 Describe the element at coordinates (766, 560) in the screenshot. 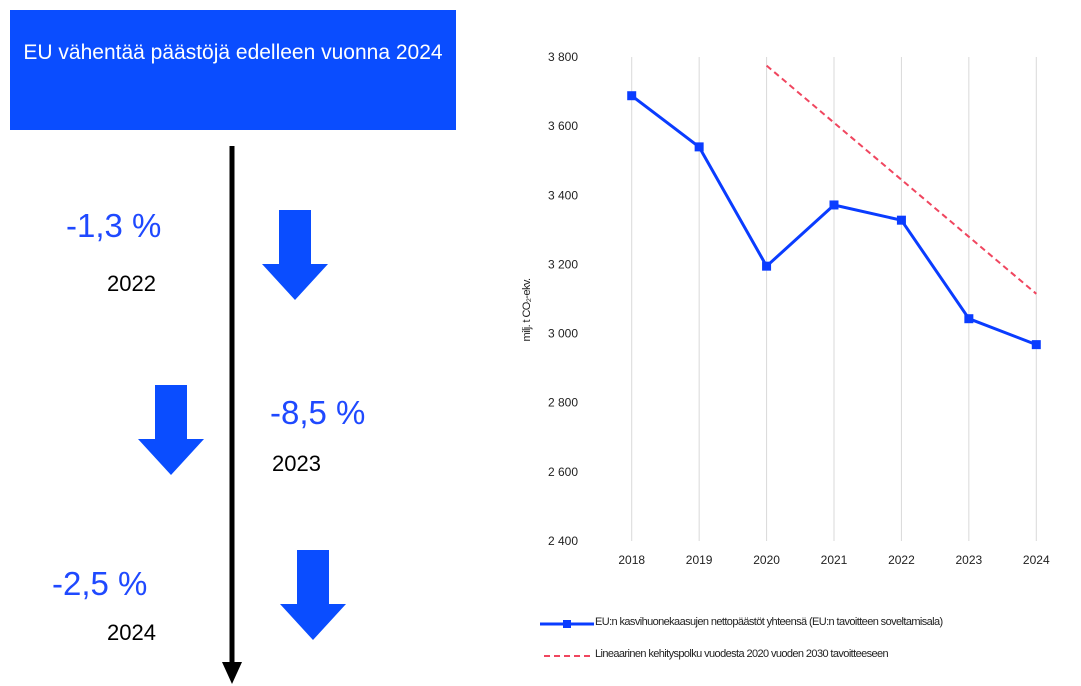

I see `x-tick-label: 2020` at that location.